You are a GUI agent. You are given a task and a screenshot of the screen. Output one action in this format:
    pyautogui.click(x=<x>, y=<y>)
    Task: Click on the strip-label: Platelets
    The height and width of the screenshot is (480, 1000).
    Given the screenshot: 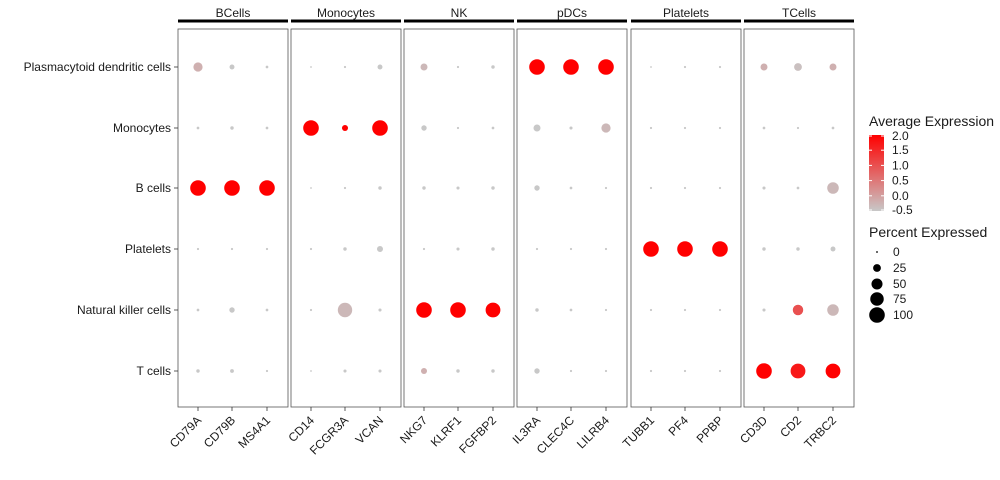 What is the action you would take?
    pyautogui.click(x=686, y=13)
    